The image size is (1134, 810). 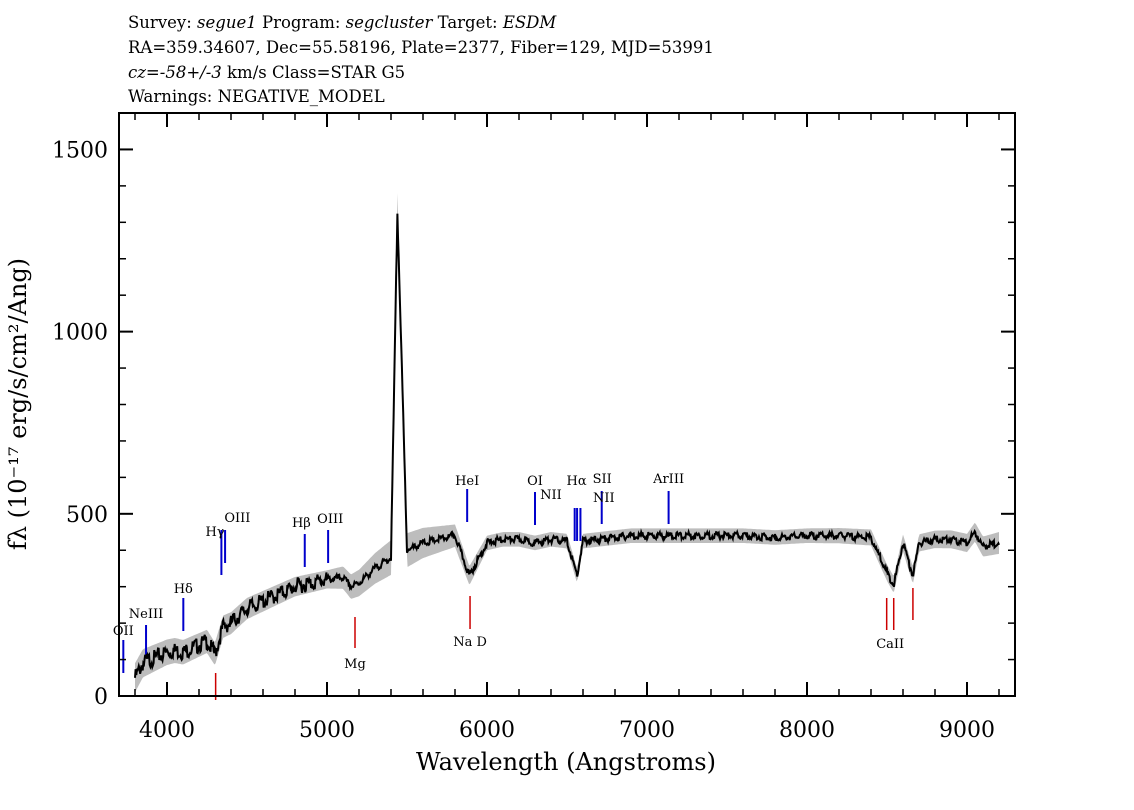 What do you see at coordinates (237, 518) in the screenshot?
I see `emission-label-4: OIII` at bounding box center [237, 518].